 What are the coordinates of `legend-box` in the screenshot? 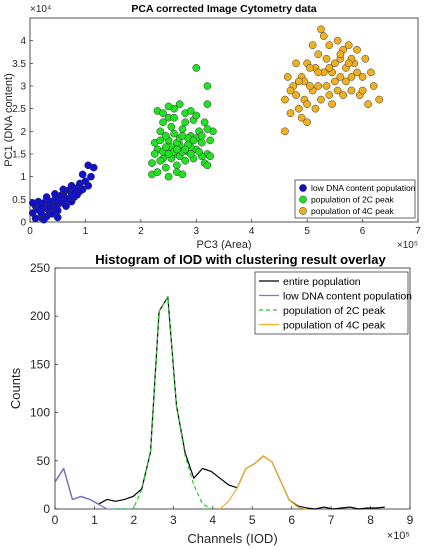 It's located at (331, 303).